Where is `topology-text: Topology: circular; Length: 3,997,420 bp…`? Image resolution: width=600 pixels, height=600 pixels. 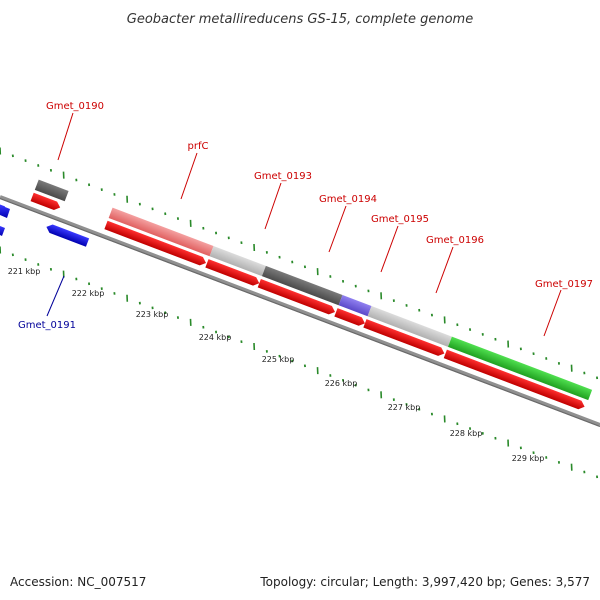
topology-text: Topology: circular; Length: 3,997,420 bp… is located at coordinates (424, 582).